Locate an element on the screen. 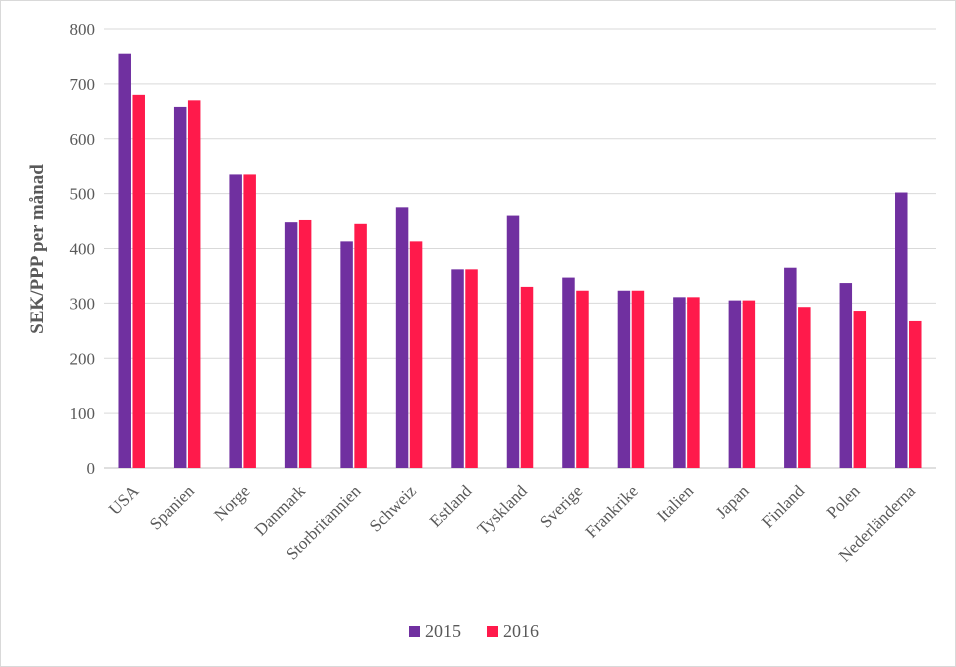  bar-2016-sverige is located at coordinates (582, 379).